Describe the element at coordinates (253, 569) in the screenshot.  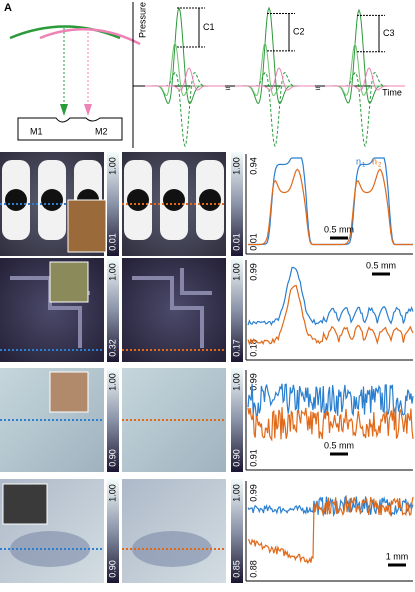
I see `plot-tick: 0.88` at that location.